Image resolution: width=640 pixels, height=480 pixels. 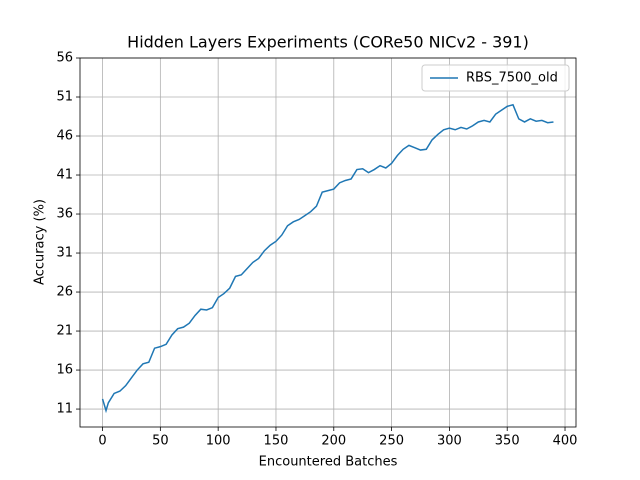 I want to click on legend-box, so click(x=495, y=78).